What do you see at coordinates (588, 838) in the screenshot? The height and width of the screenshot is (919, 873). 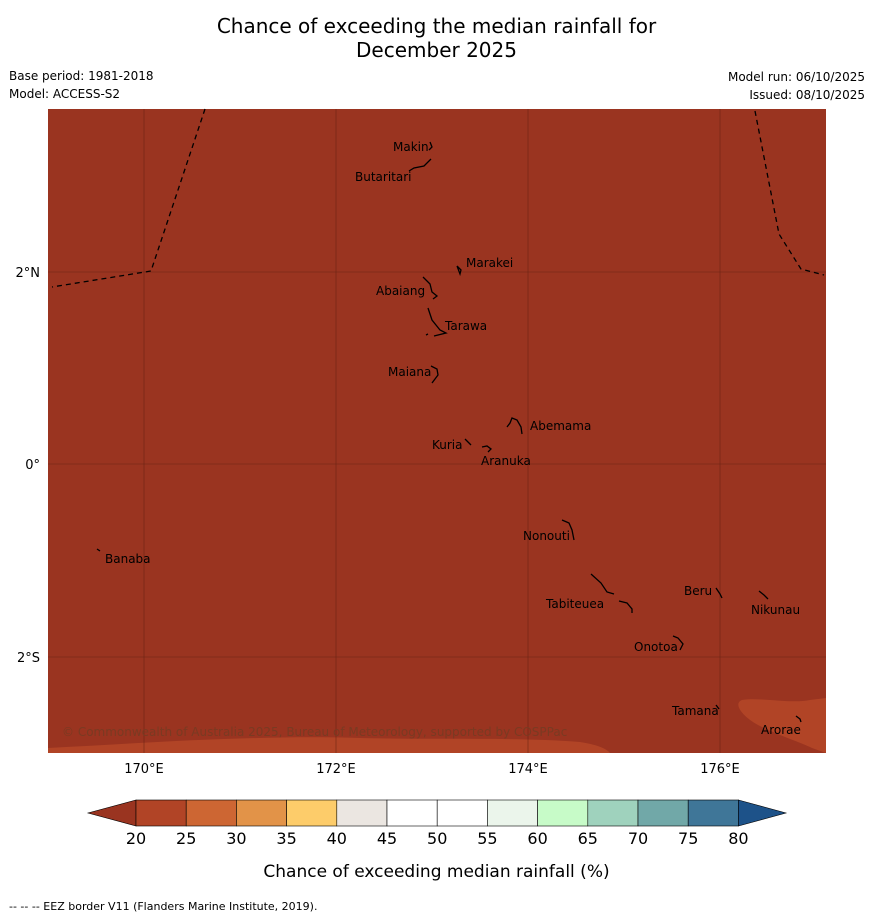 I see `colorbar-tick-label: 65` at bounding box center [588, 838].